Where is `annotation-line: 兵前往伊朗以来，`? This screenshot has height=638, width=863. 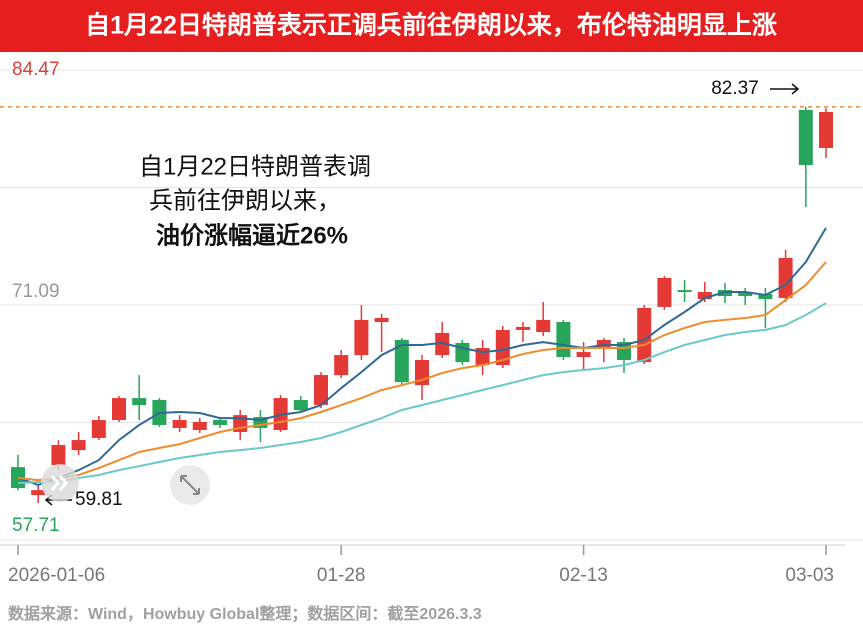 annotation-line: 兵前往伊朗以来， is located at coordinates (245, 200).